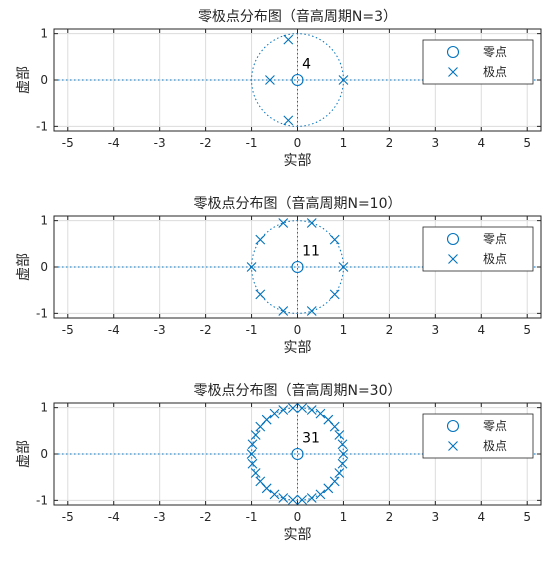 The image size is (553, 563). Describe the element at coordinates (306, 65) in the screenshot. I see `pole-multiplicity-label: 4` at that location.